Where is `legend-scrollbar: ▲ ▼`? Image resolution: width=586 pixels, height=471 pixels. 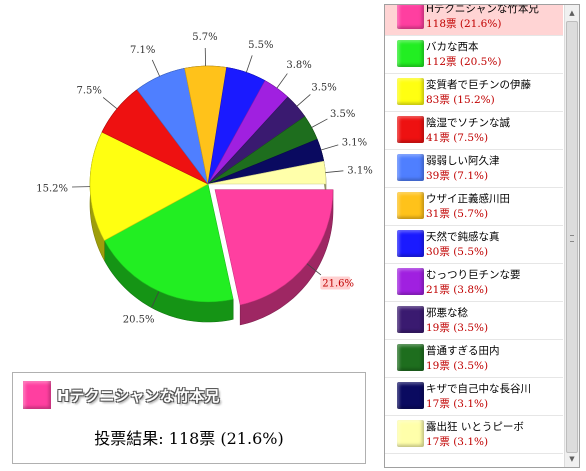 legend-scrollbar: ▲ ▼ is located at coordinates (571, 236).